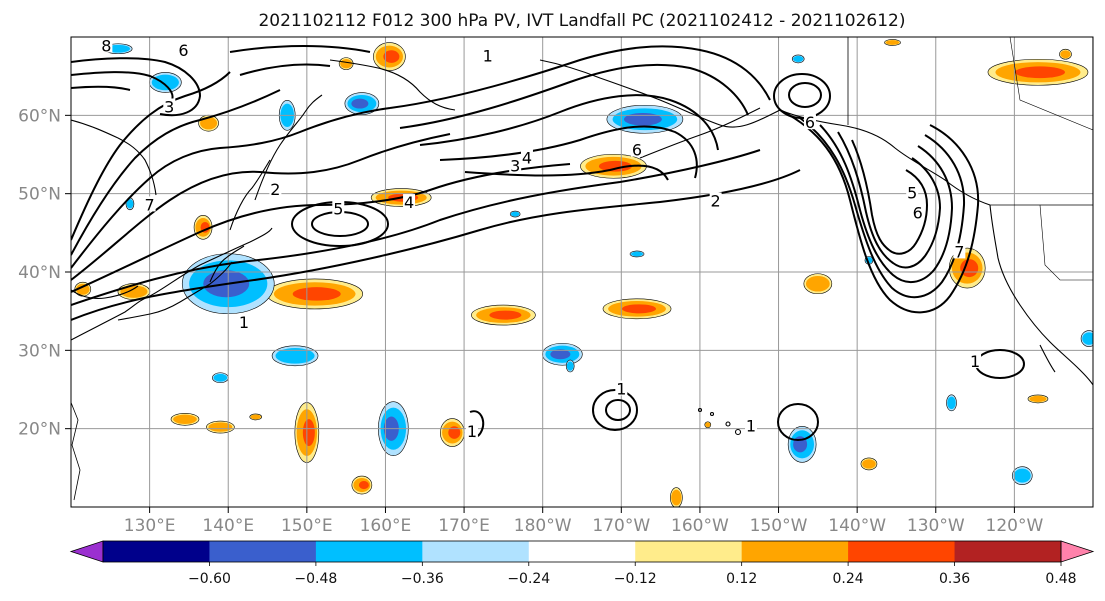  I want to click on pv-contour-label: 4, so click(409, 202).